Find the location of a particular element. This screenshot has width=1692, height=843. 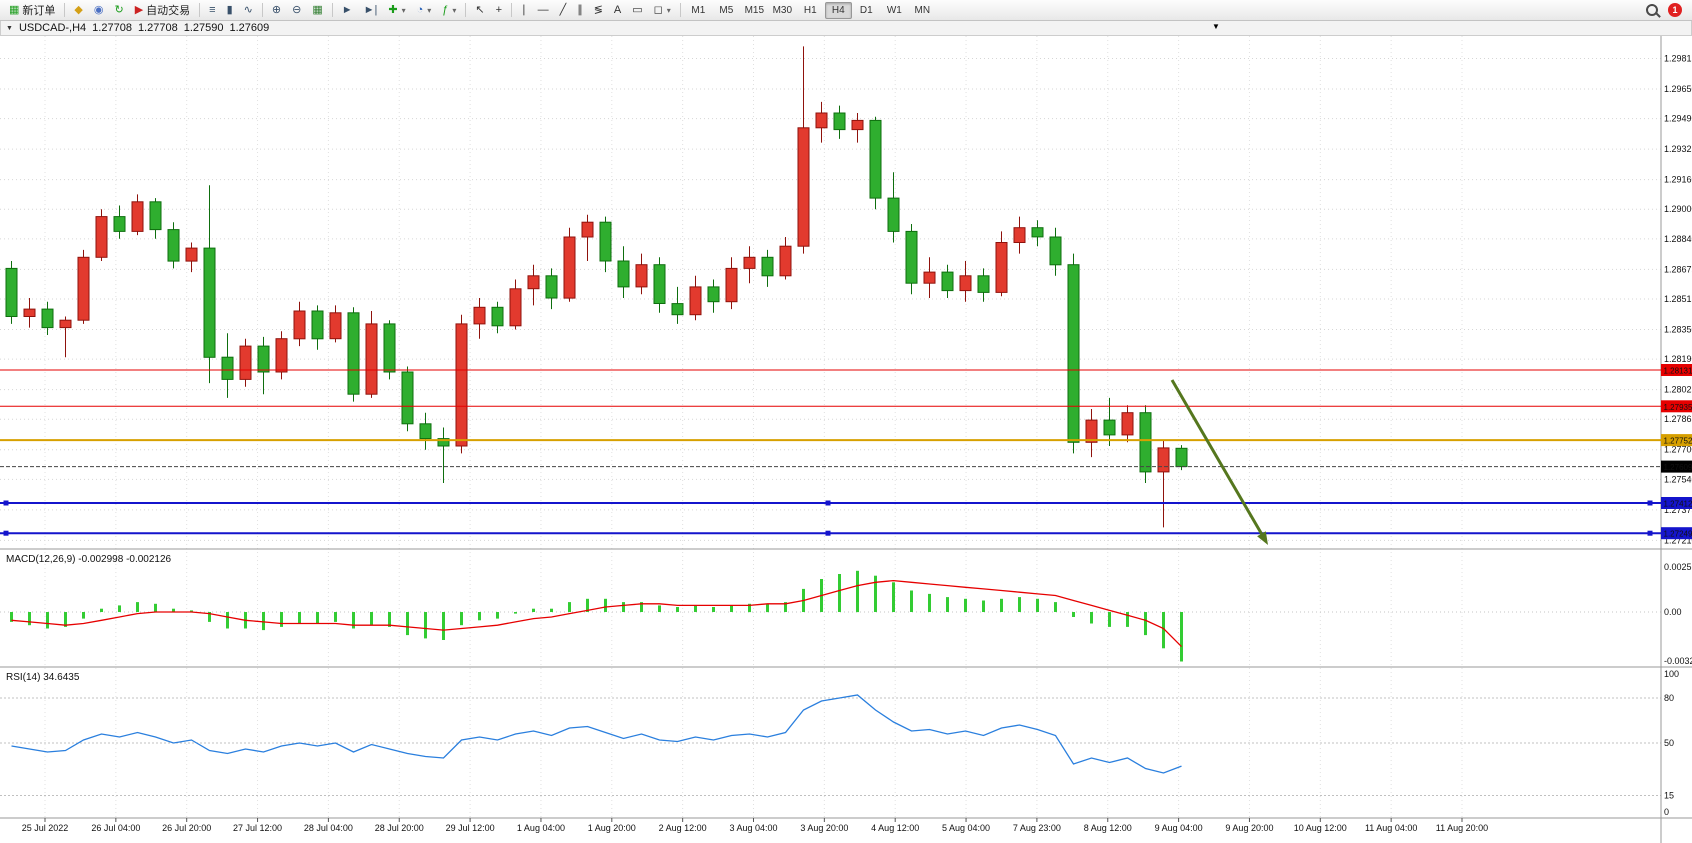

arrow-shaft is located at coordinates (1216, 457).